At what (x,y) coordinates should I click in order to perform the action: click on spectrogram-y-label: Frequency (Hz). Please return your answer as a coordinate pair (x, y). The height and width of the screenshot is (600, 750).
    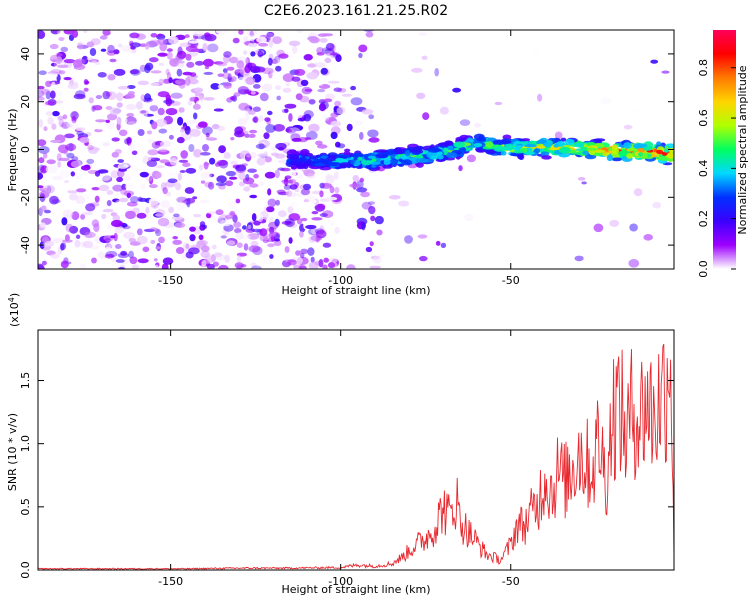
    Looking at the image, I should click on (12, 150).